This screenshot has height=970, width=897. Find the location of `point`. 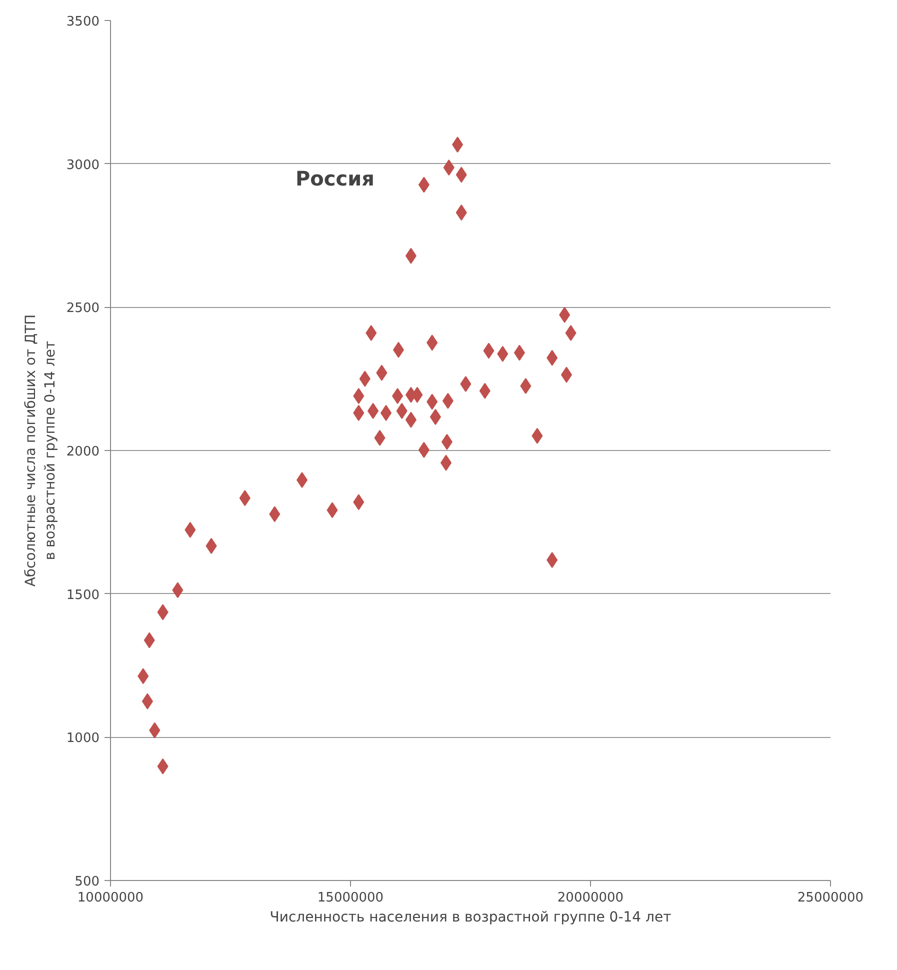

point is located at coordinates (526, 386).